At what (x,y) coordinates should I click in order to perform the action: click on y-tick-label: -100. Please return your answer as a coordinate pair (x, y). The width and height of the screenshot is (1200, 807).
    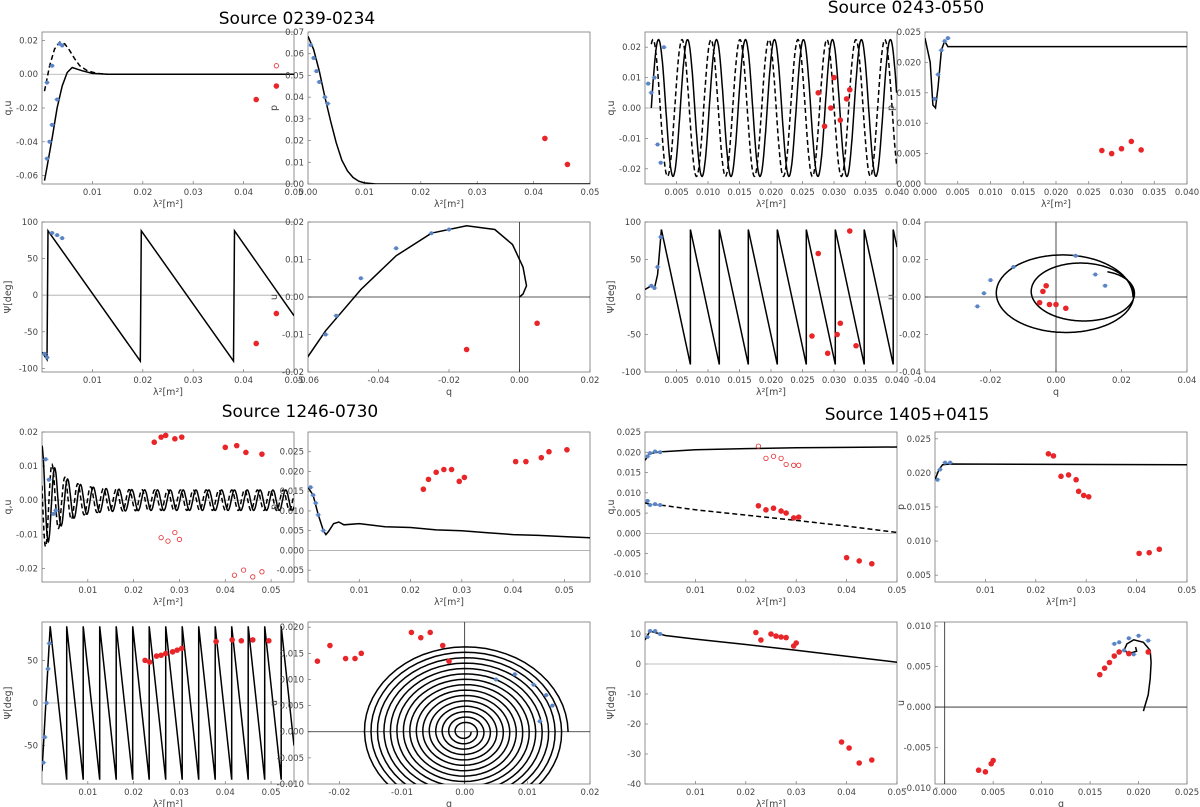
    Looking at the image, I should click on (28, 369).